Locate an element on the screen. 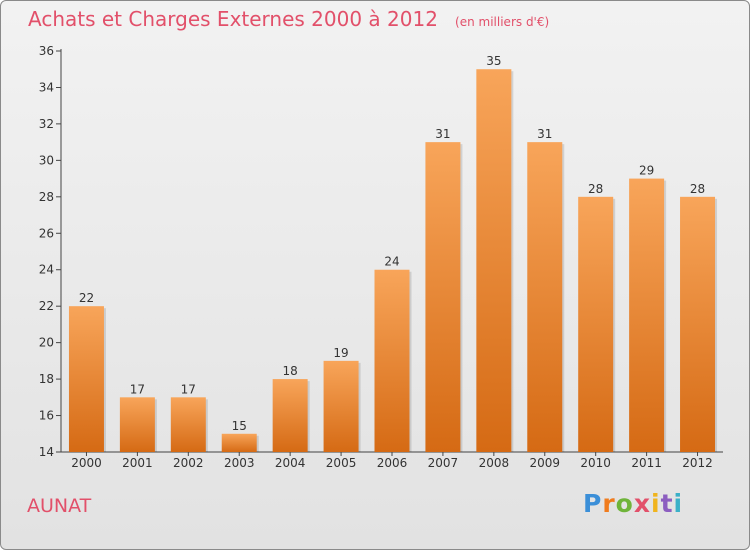  y-tick-label: 24 is located at coordinates (46, 270).